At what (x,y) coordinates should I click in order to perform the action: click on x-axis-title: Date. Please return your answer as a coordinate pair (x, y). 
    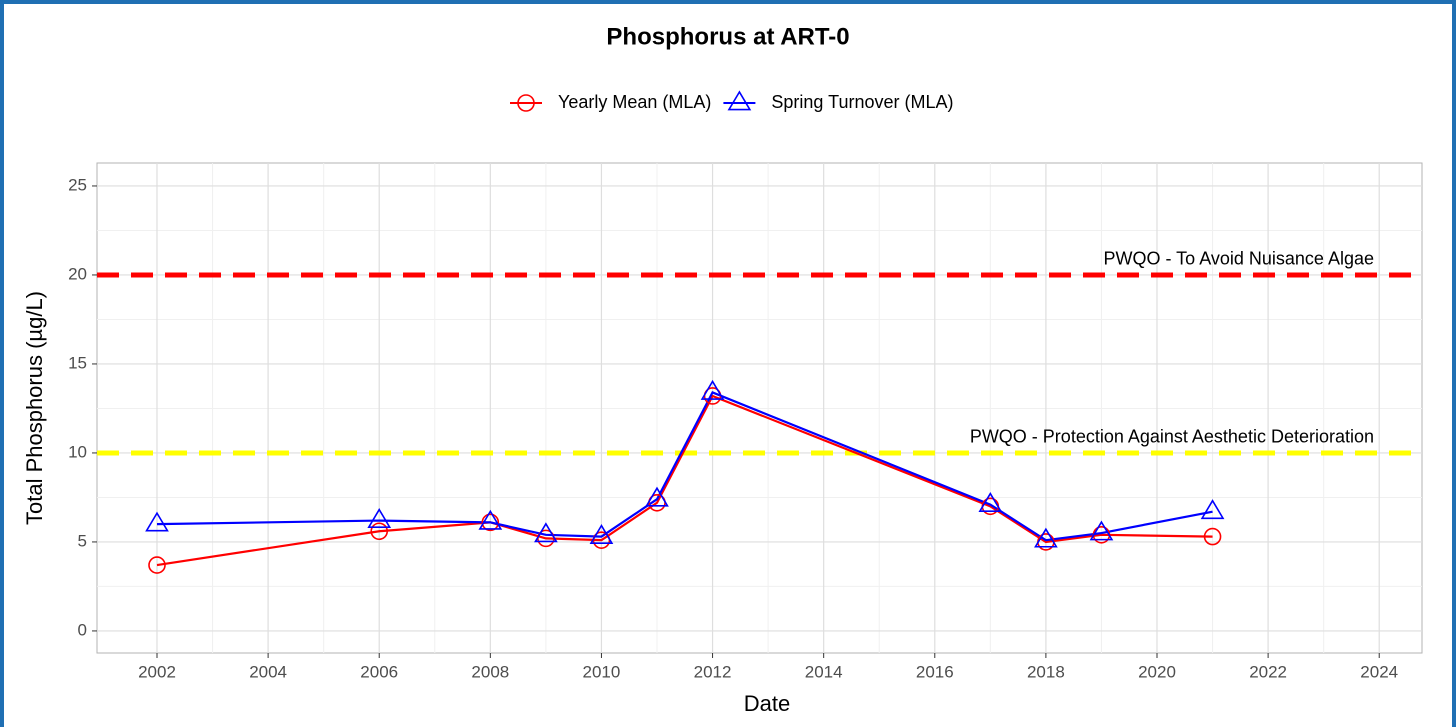
    Looking at the image, I should click on (767, 703).